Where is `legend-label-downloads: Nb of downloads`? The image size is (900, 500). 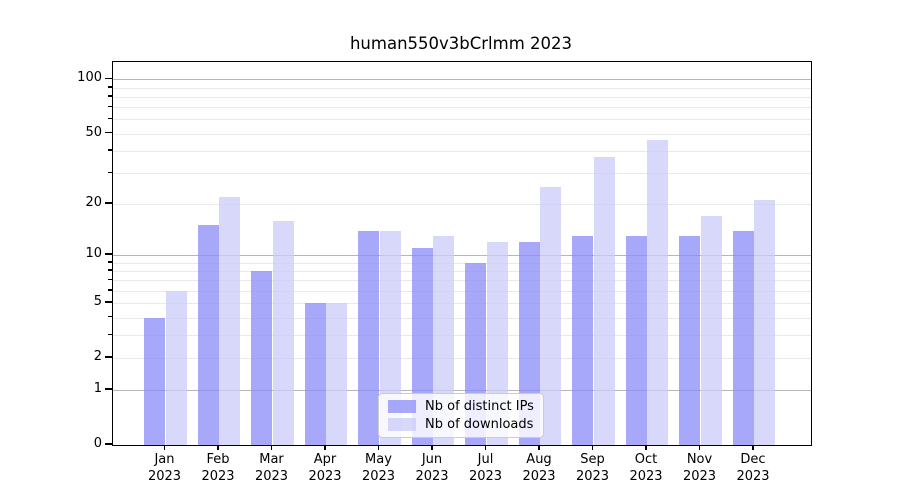 legend-label-downloads: Nb of downloads is located at coordinates (479, 424).